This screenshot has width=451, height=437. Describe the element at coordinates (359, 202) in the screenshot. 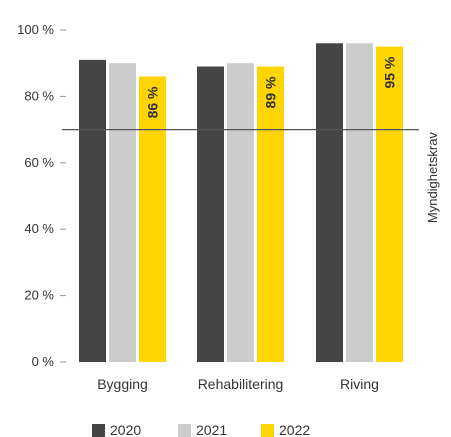

I see `bar-2021-riving` at that location.